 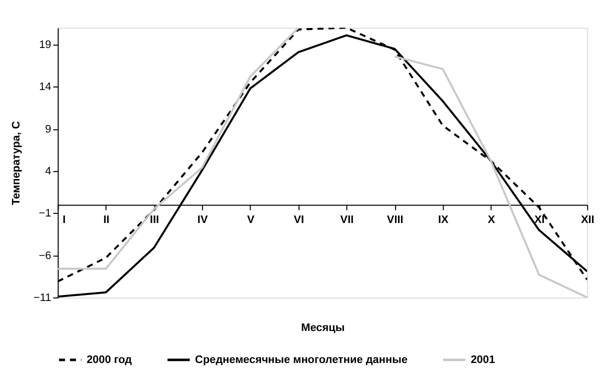 I want to click on x-tick-label: XII, so click(x=587, y=220).